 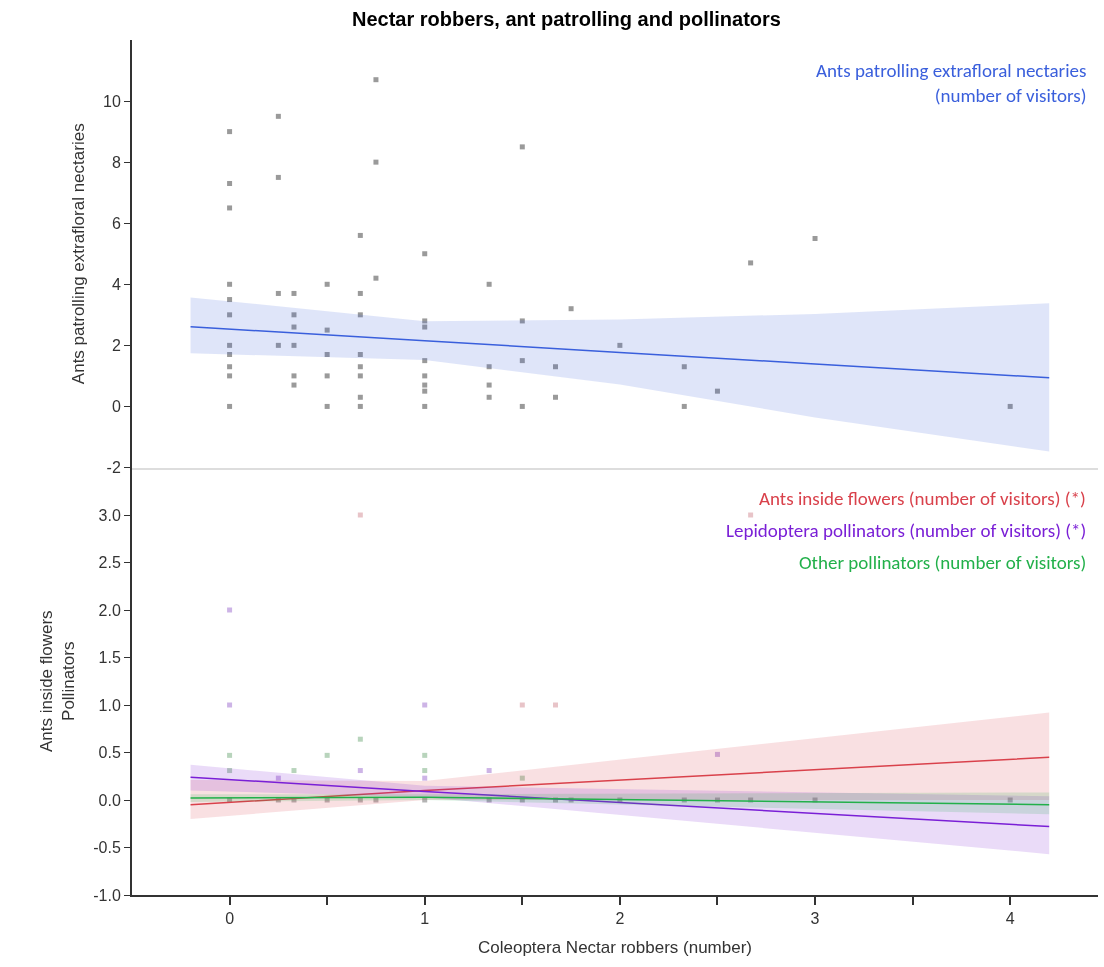 What do you see at coordinates (116, 162) in the screenshot?
I see `y-tick-label: 8` at bounding box center [116, 162].